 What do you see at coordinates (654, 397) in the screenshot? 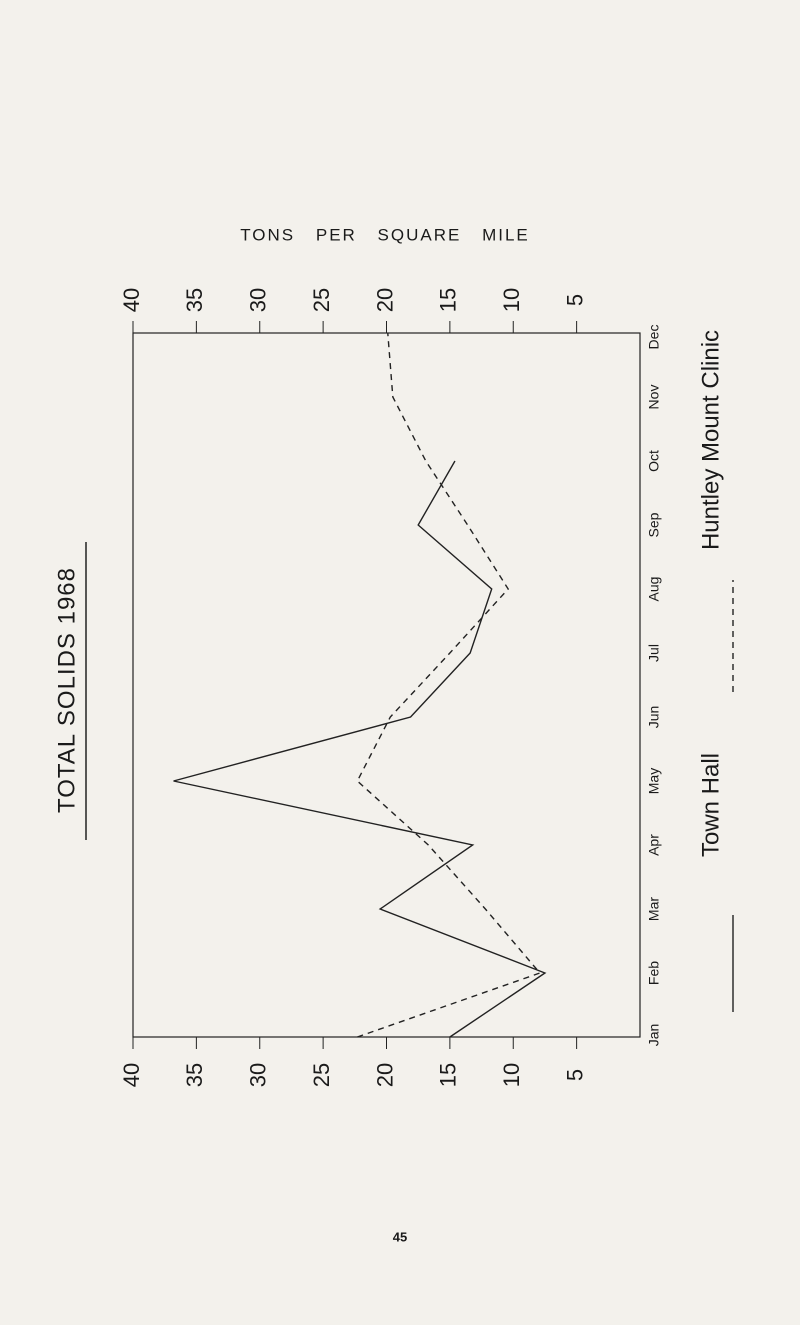
I see `month-label: Nov` at bounding box center [654, 397].